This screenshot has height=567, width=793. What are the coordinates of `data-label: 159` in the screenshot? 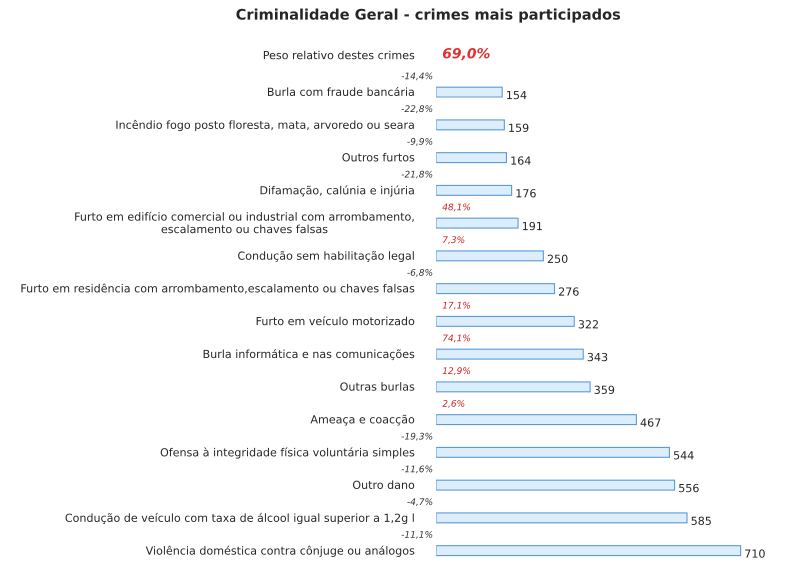 It's located at (518, 128).